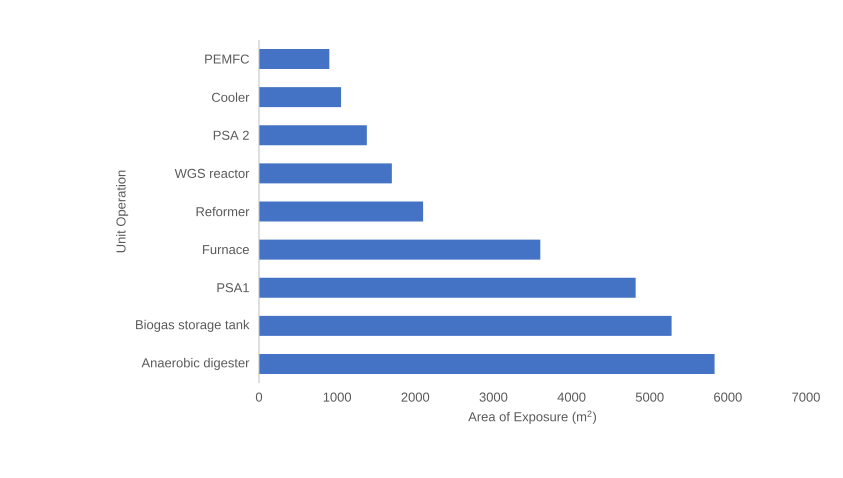  What do you see at coordinates (196, 364) in the screenshot?
I see `y-tick-label: Anaerobic digester` at bounding box center [196, 364].